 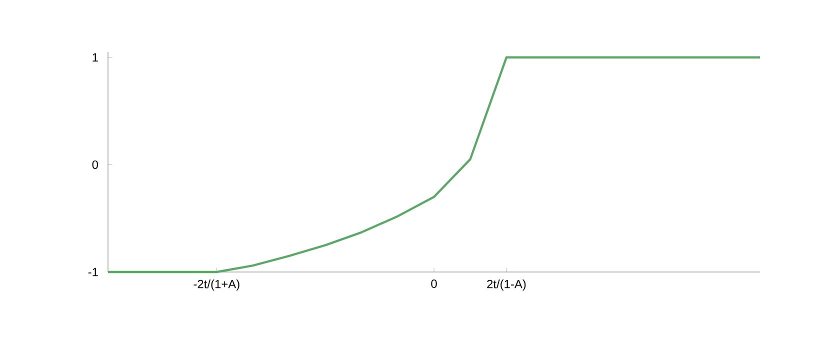 What do you see at coordinates (95, 57) in the screenshot?
I see `y-tick-label: 1` at bounding box center [95, 57].